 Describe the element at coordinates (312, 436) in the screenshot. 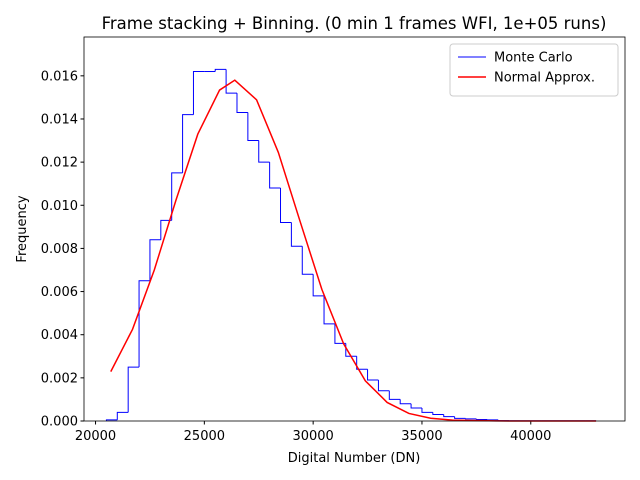

I see `x-tick-label: 30000` at that location.